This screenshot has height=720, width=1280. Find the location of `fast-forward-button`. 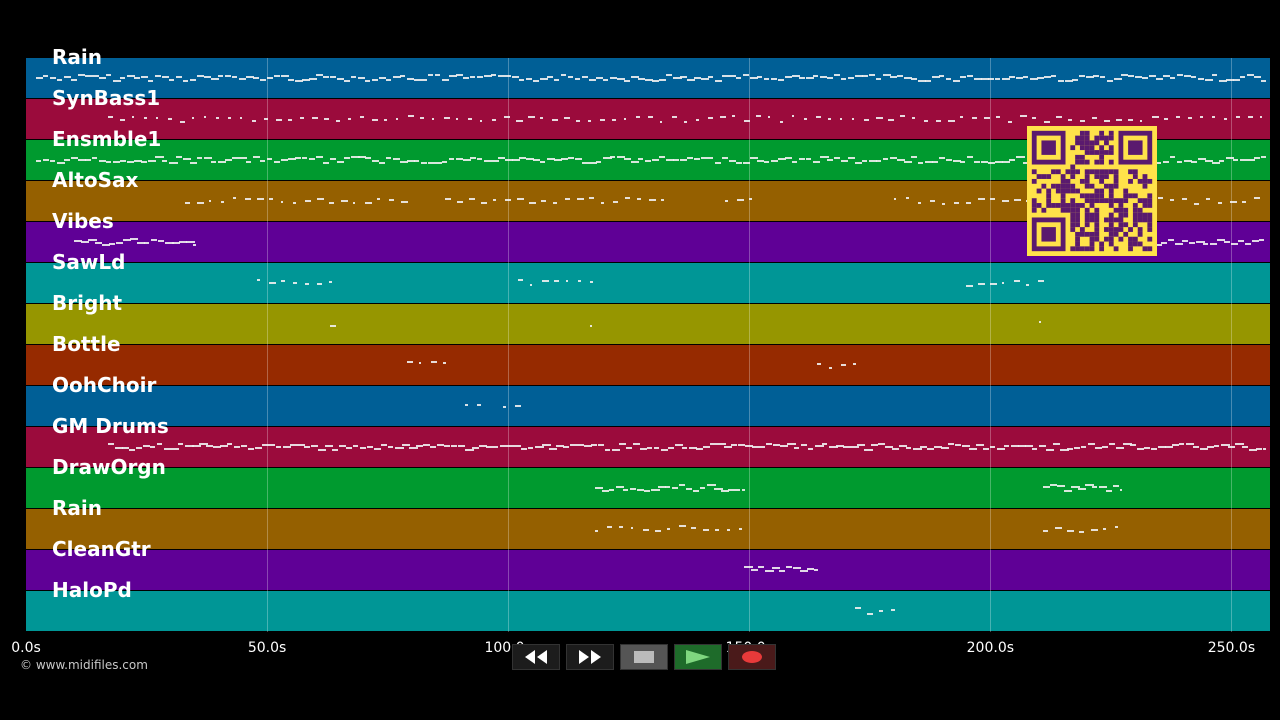

fast-forward-button is located at coordinates (590, 657).